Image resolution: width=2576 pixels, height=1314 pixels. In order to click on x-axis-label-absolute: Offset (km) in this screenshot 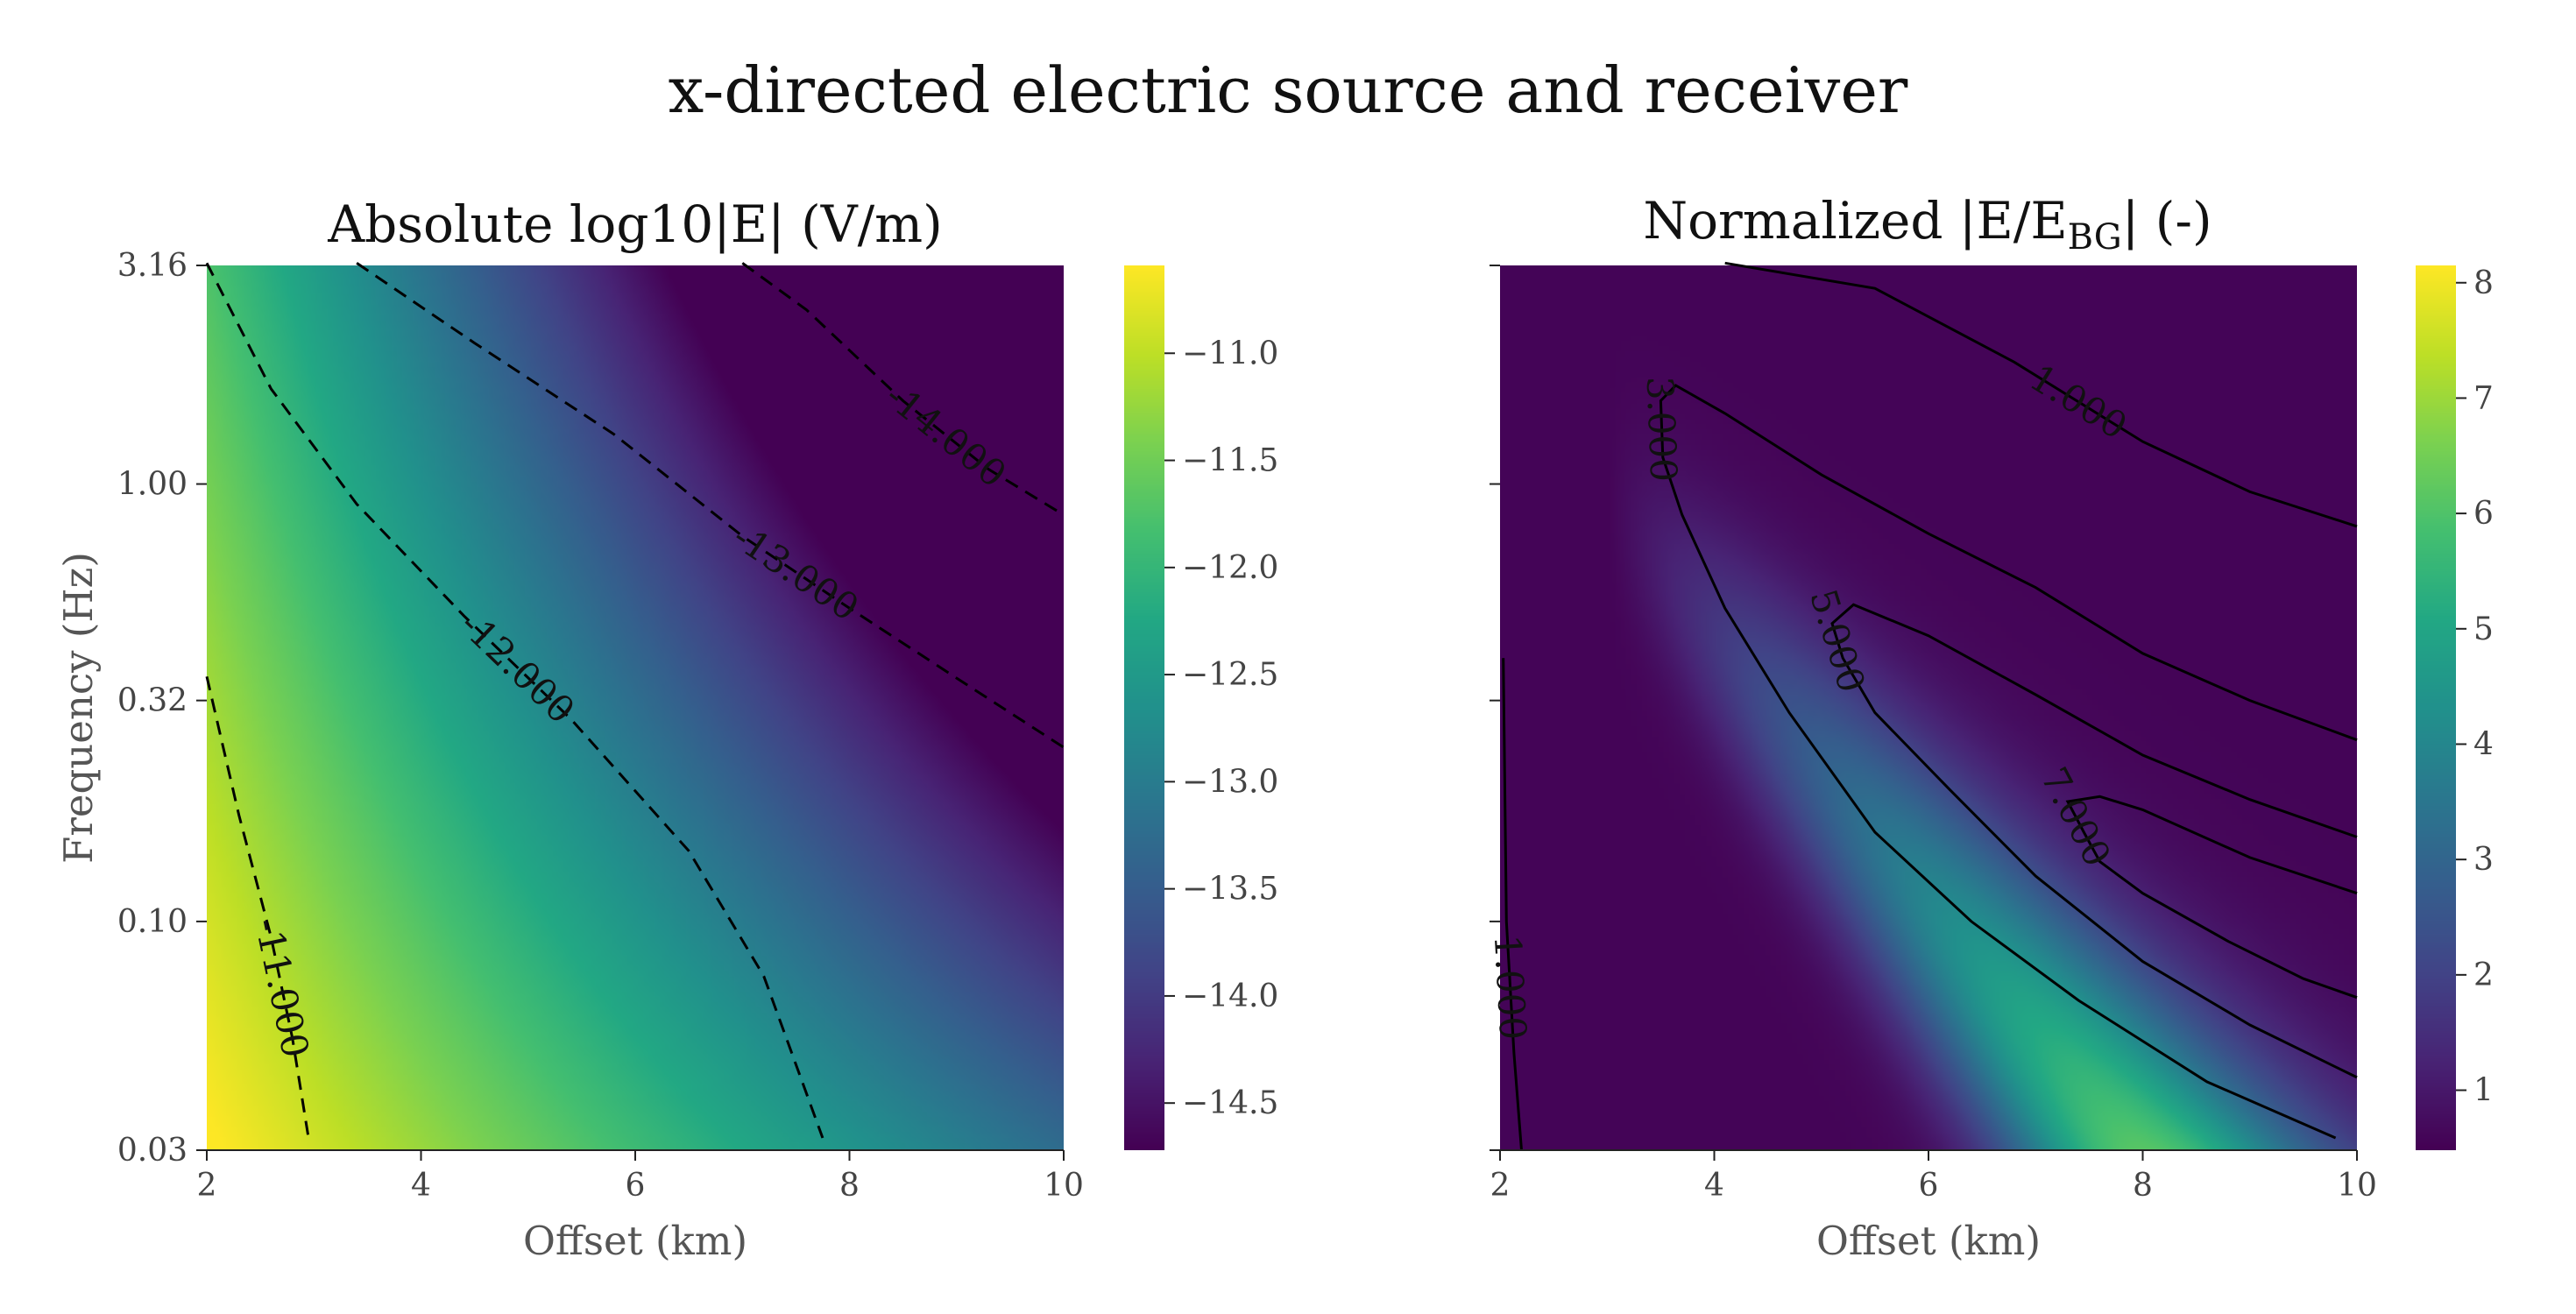, I will do `click(635, 1241)`.